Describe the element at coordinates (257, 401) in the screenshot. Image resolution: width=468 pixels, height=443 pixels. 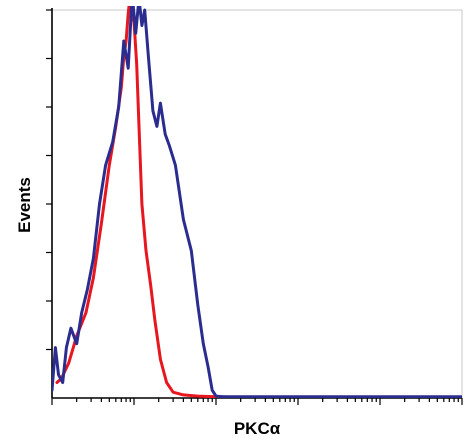
I see `x-axis-ticks` at that location.